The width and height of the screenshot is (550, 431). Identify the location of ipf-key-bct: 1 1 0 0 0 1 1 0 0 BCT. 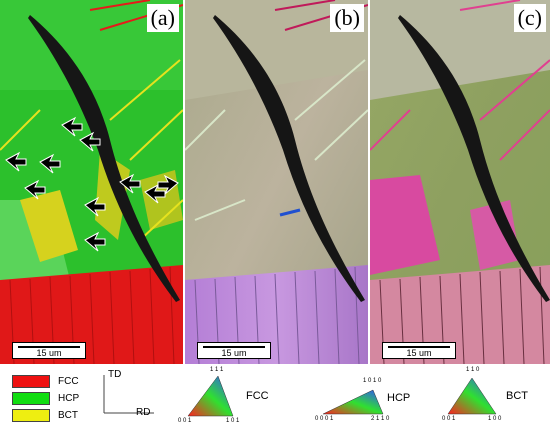
(492, 396).